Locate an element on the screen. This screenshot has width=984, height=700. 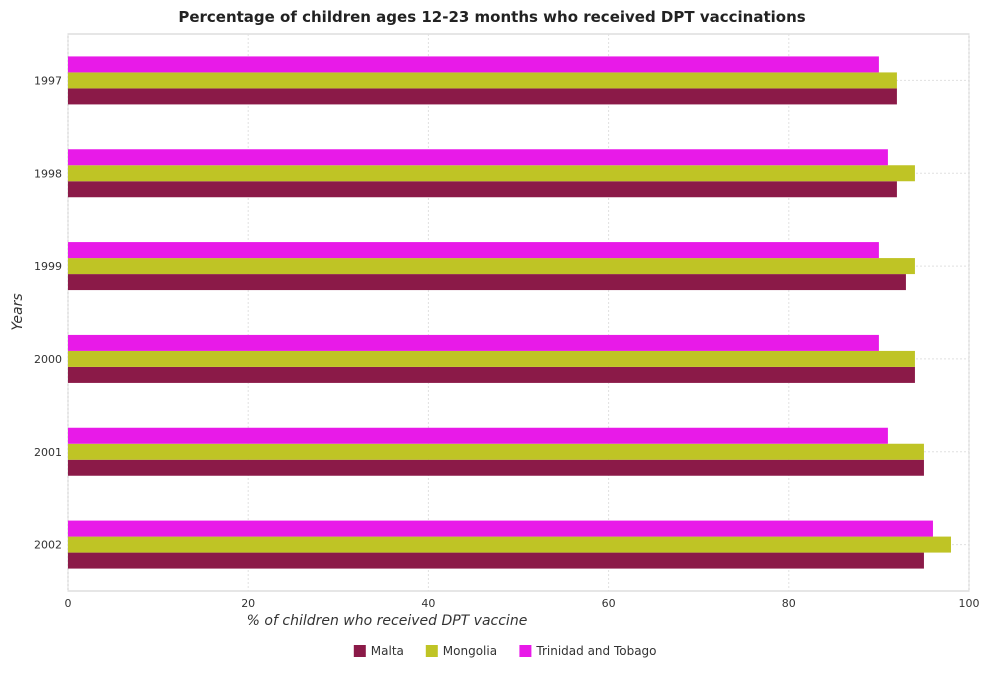
bar-mongolia-2000 is located at coordinates (491, 358).